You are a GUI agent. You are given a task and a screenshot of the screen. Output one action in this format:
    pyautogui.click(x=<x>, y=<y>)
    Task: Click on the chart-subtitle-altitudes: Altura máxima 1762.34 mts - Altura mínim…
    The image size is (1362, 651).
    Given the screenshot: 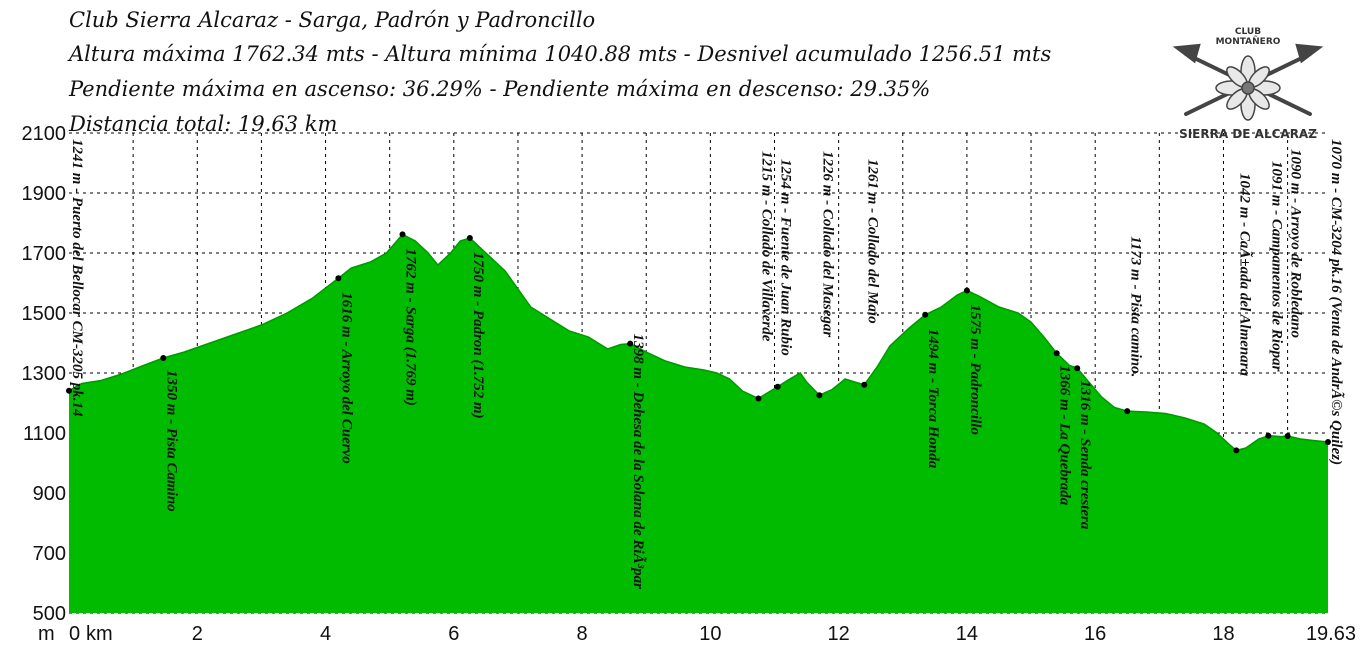 What is the action you would take?
    pyautogui.click(x=560, y=54)
    